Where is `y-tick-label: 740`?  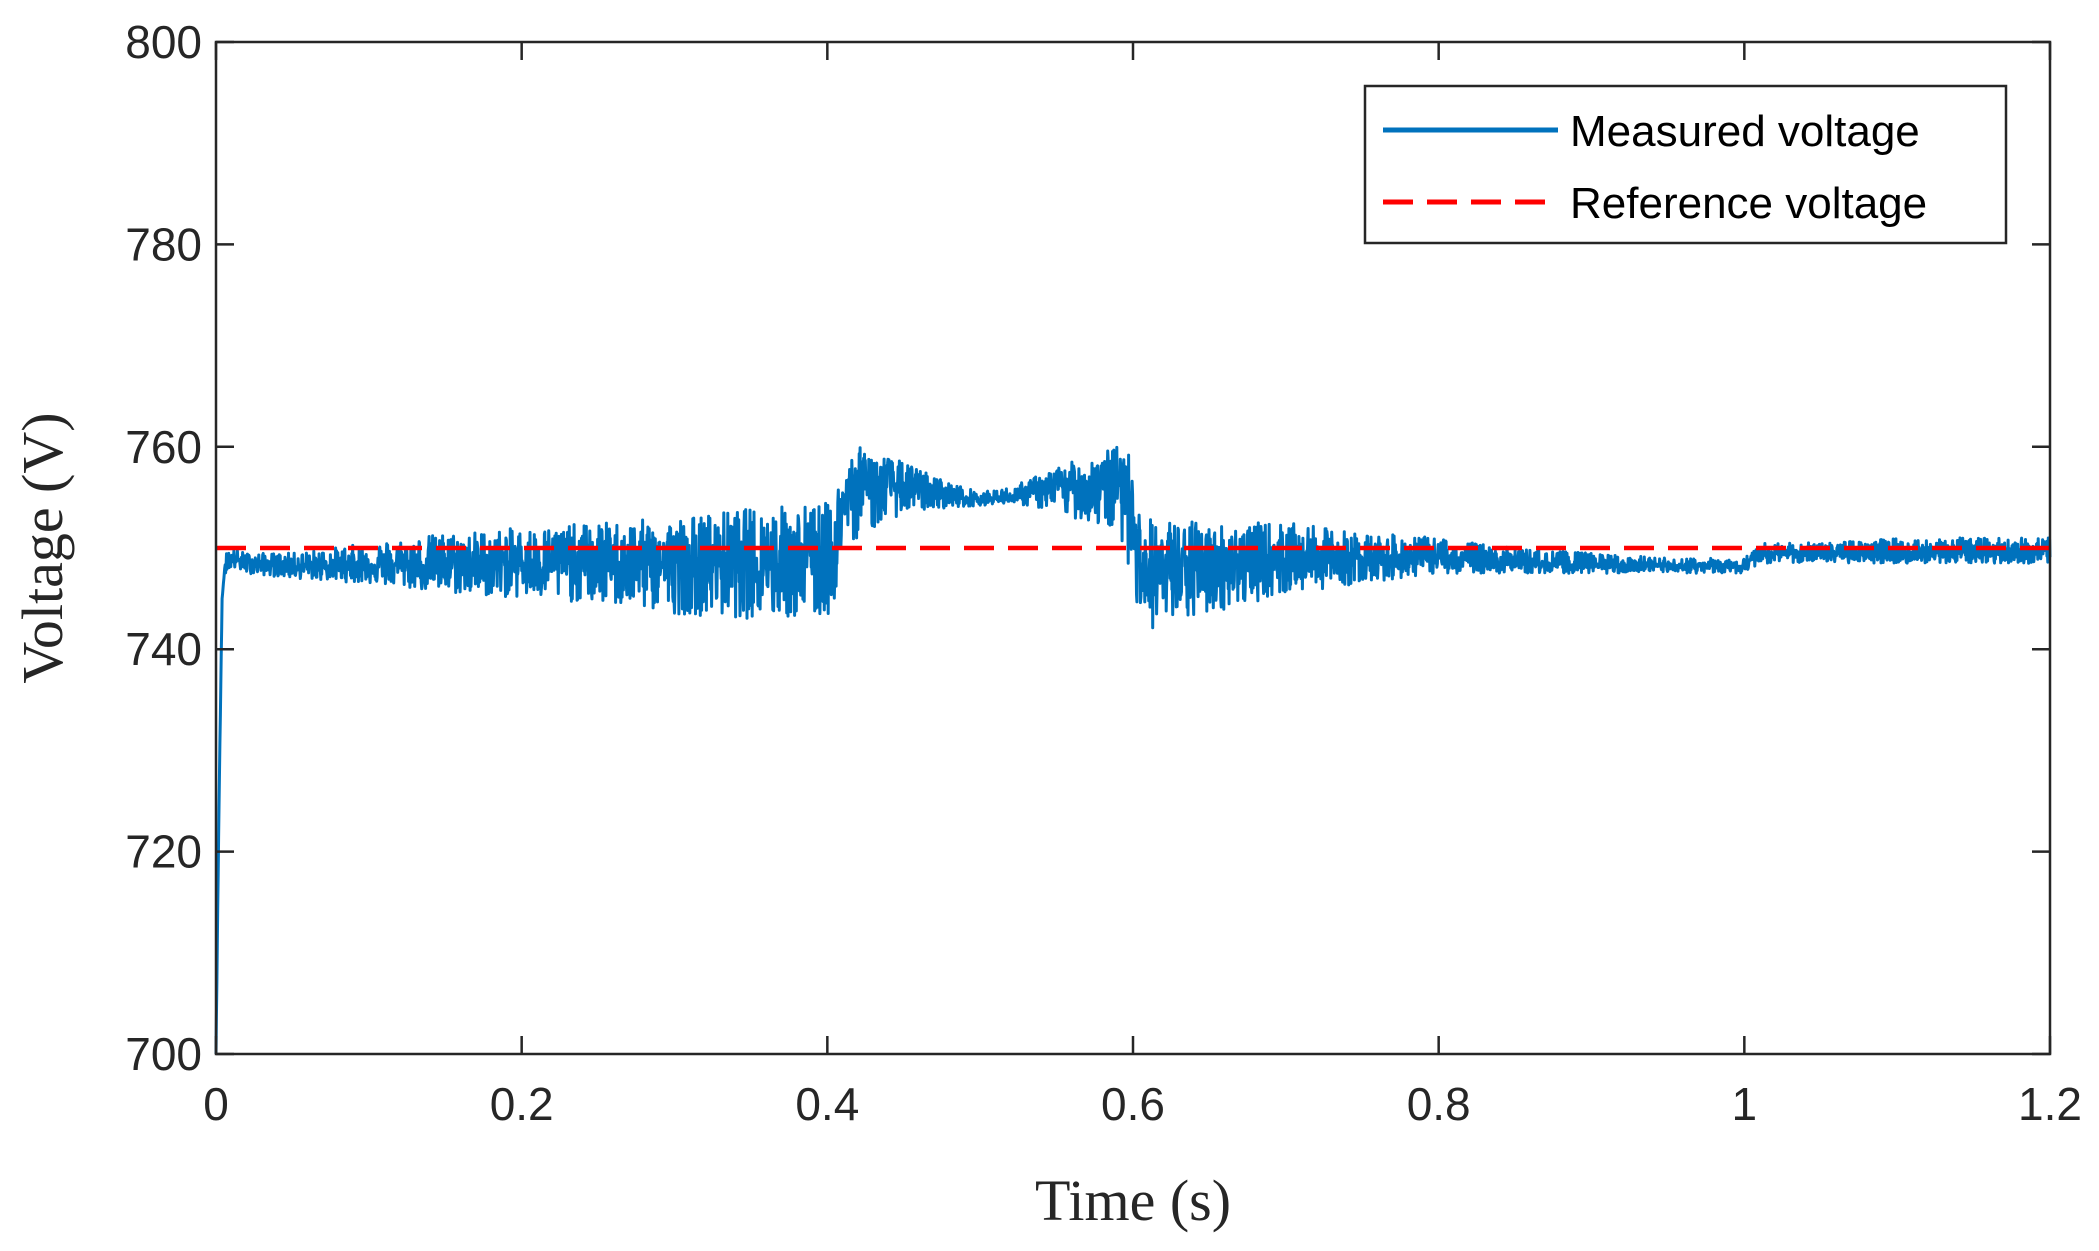
y-tick-label: 740 is located at coordinates (163, 649).